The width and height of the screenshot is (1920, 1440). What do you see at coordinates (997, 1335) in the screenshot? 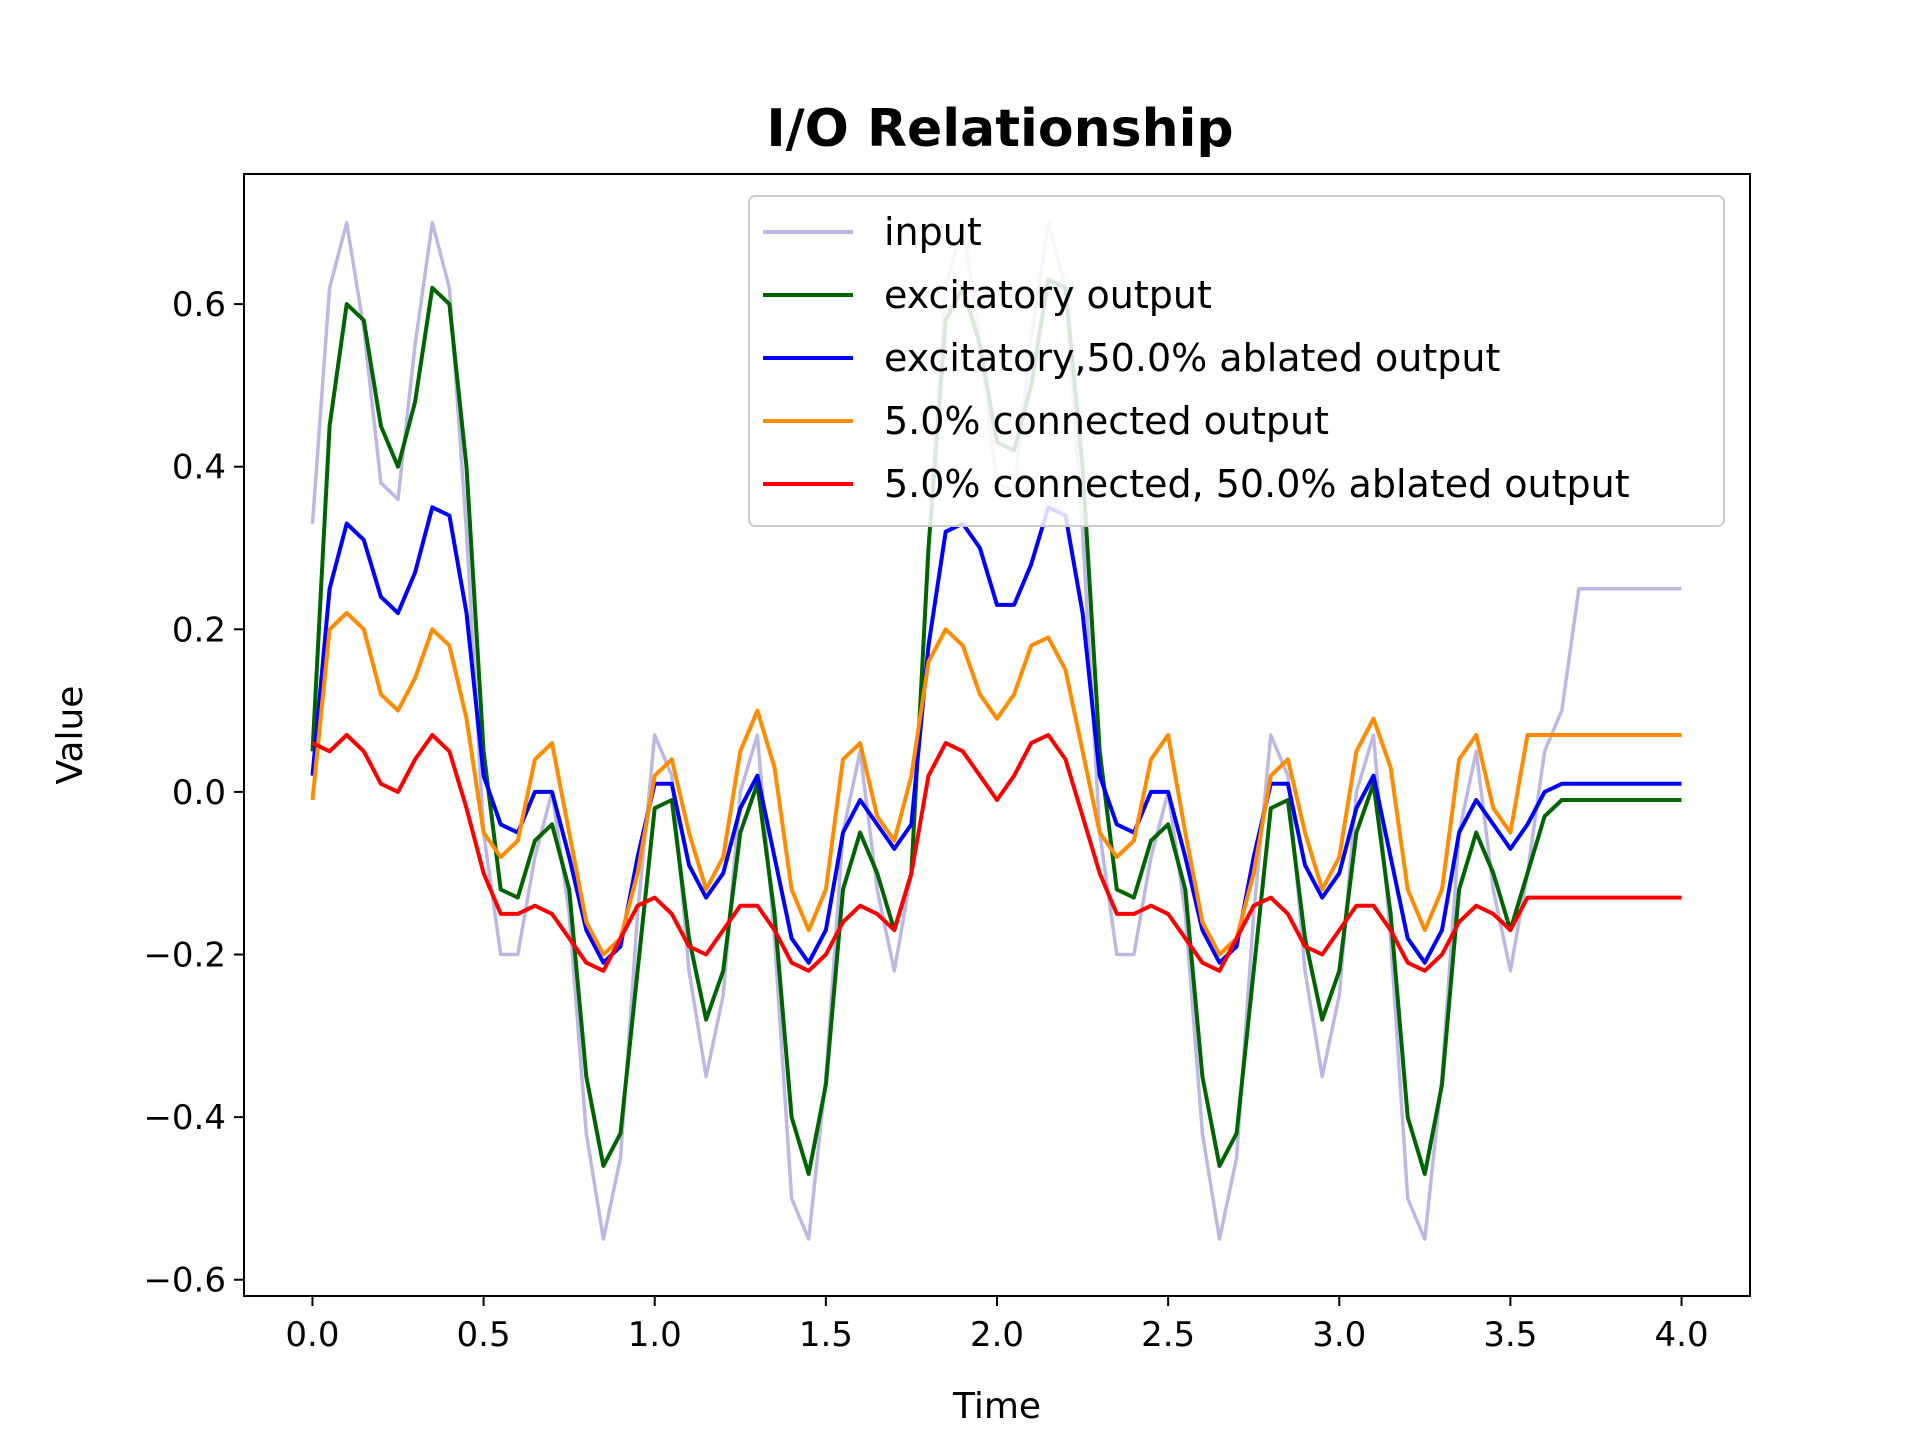
I see `x-tick-label: 2.0` at bounding box center [997, 1335].